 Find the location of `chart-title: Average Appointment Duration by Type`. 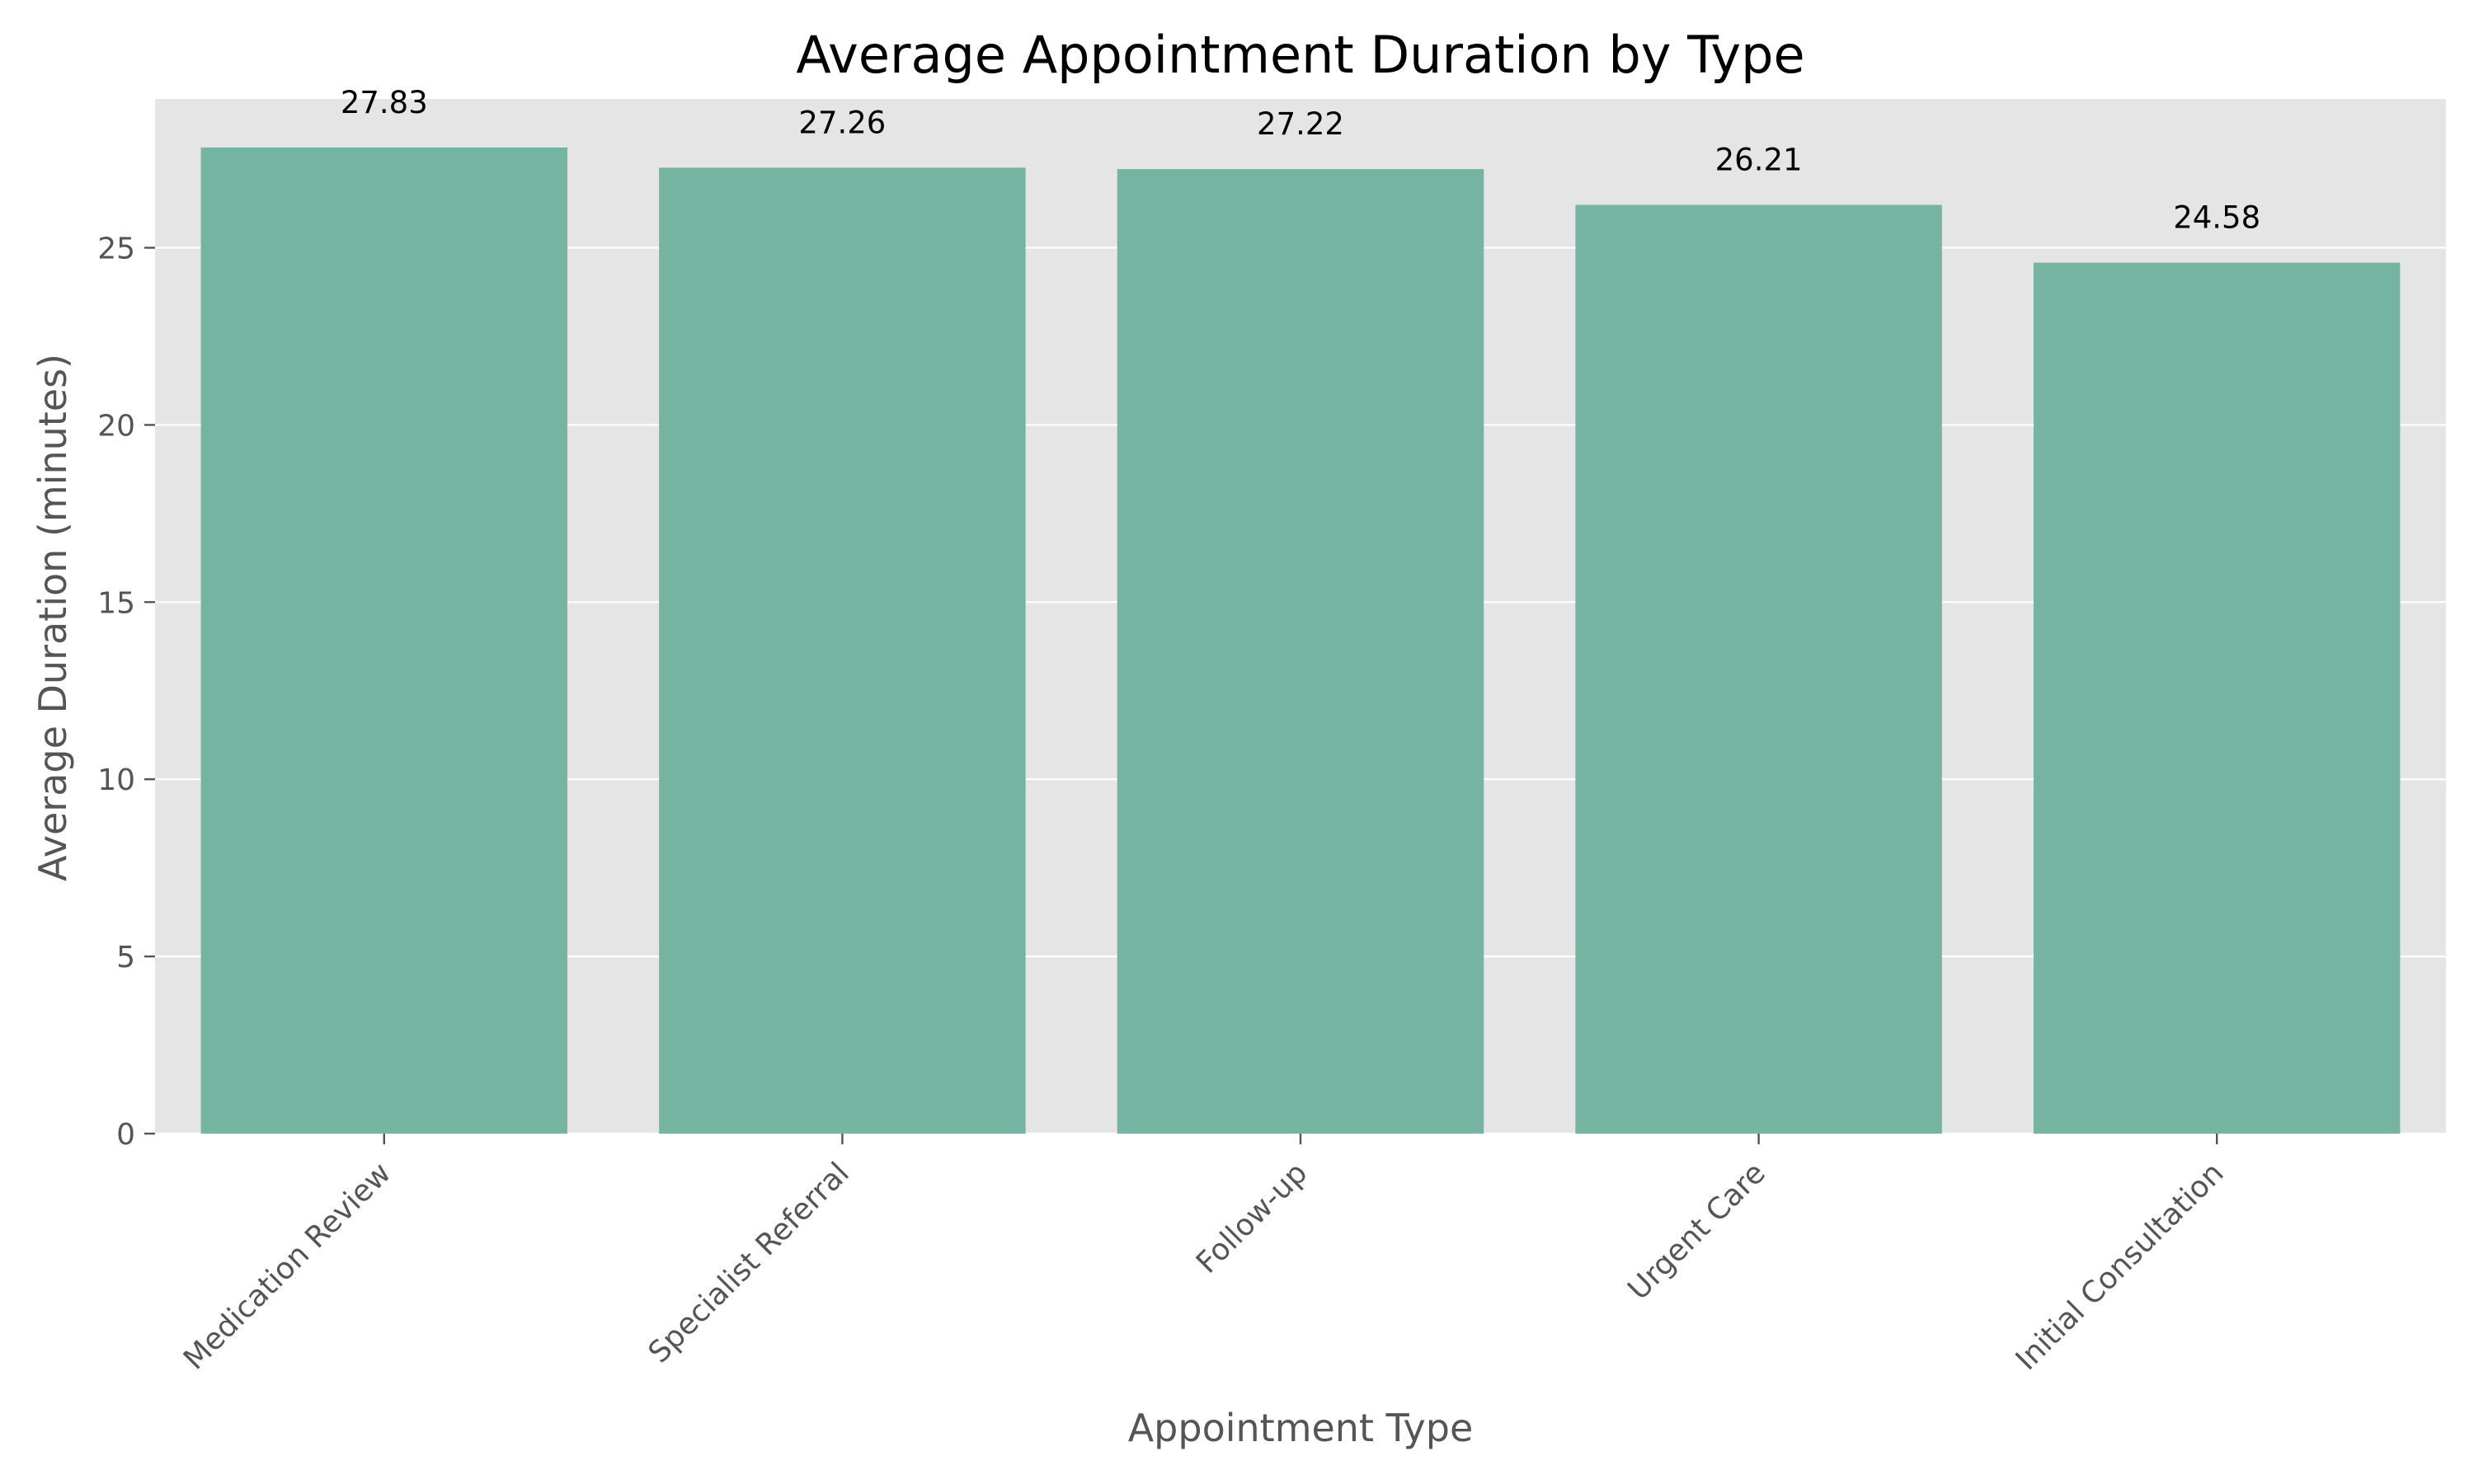

chart-title: Average Appointment Duration by Type is located at coordinates (1300, 55).